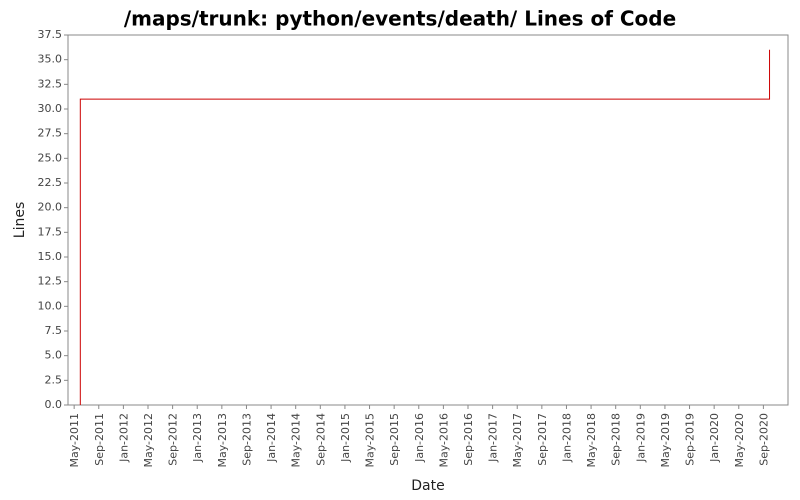 This screenshot has height=500, width=800. I want to click on x-tick-label: Sep-2012, so click(173, 439).